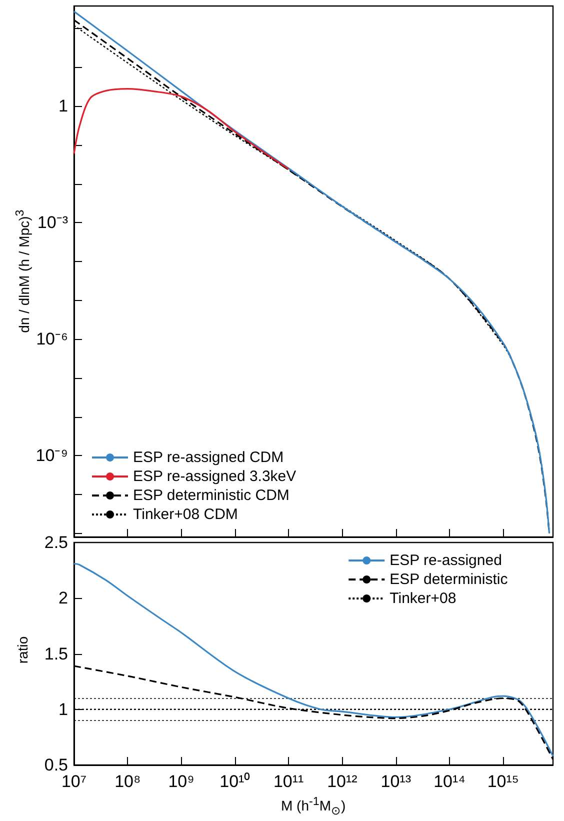  What do you see at coordinates (396, 781) in the screenshot?
I see `x-tick-label: 10¹³` at bounding box center [396, 781].